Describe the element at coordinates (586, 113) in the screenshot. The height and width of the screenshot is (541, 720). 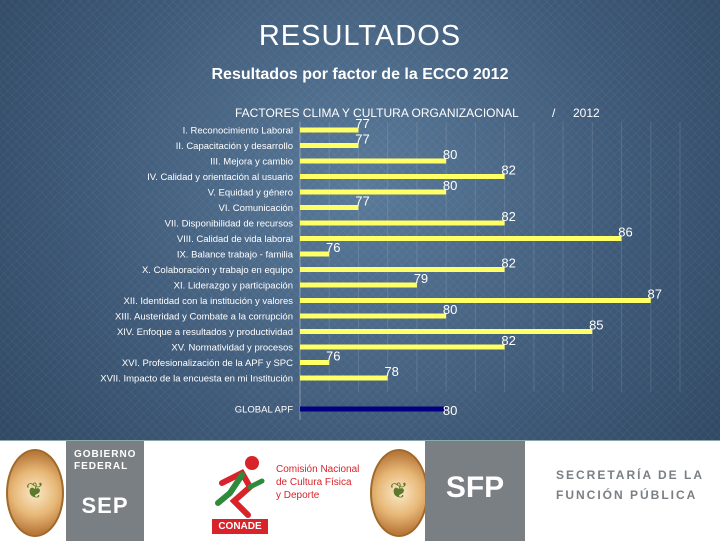
I see `legend-label: 2012` at that location.